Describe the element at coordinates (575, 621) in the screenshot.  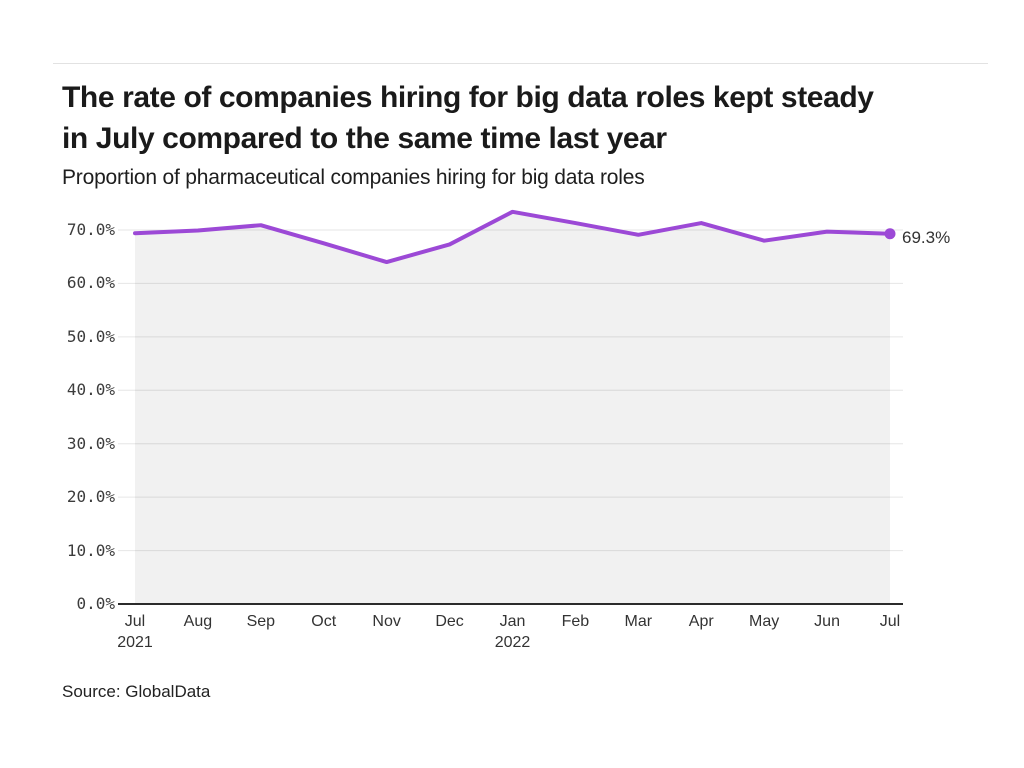
I see `x-axis-month-label: Feb` at that location.